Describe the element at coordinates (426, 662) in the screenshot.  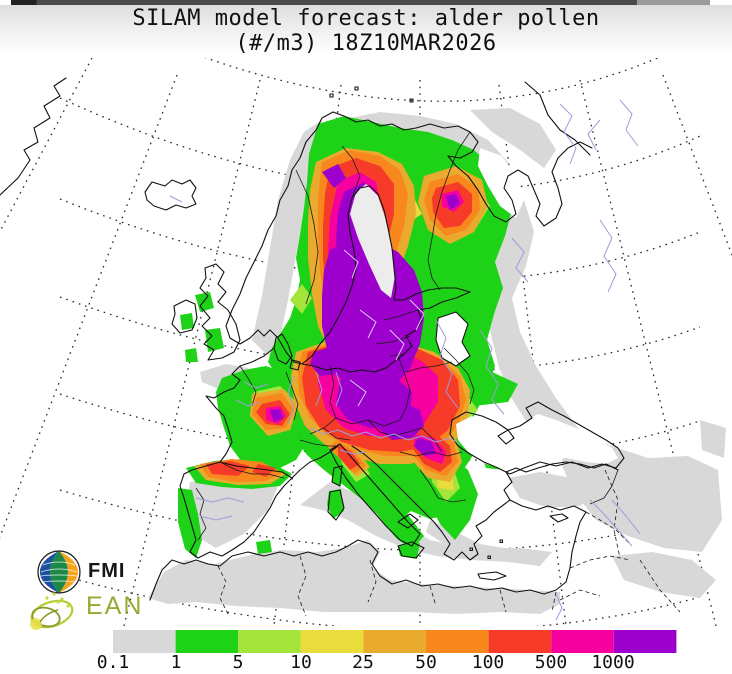
I see `legend-tick: 50` at that location.